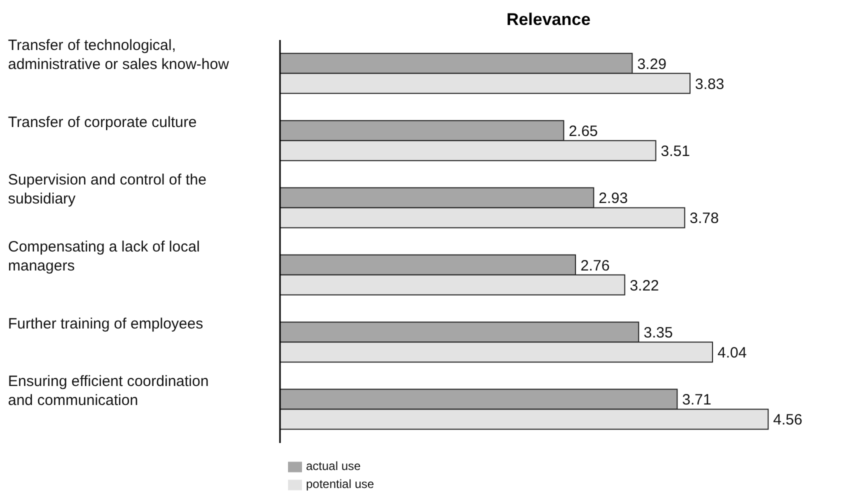 The image size is (845, 499). I want to click on data-label: 3.51, so click(675, 151).